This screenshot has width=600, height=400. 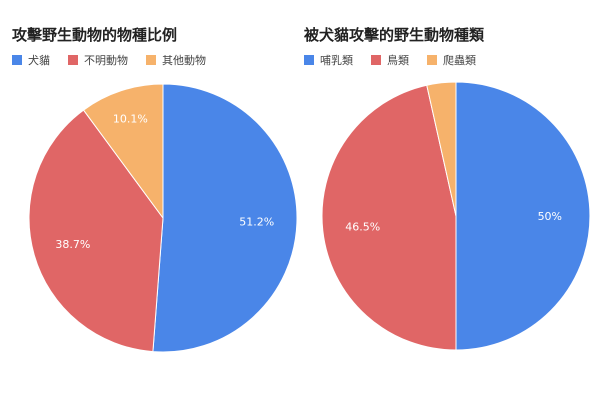 I want to click on legend-item: 爬蟲類, so click(x=451, y=60).